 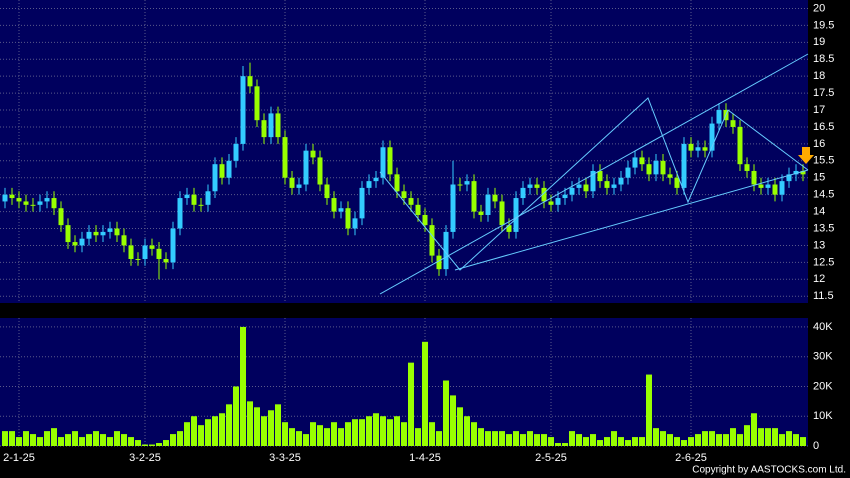 What do you see at coordinates (823, 386) in the screenshot?
I see `v-tick-label: 20K` at bounding box center [823, 386].